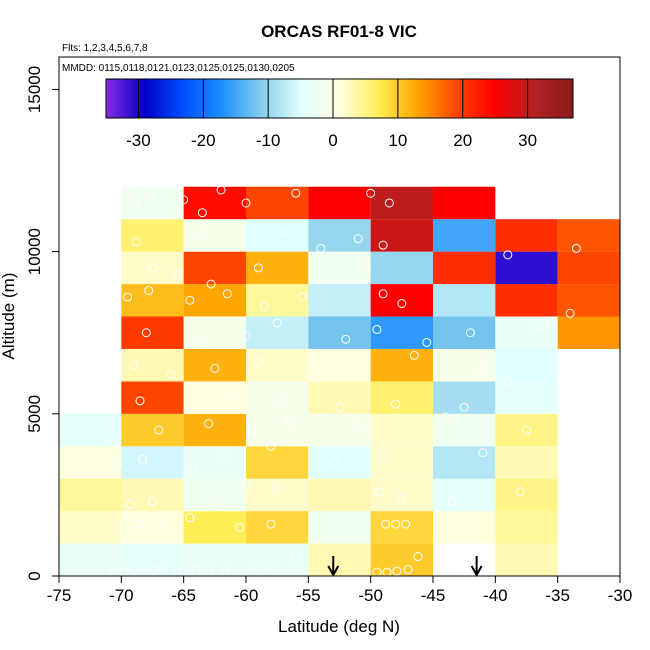 This screenshot has width=650, height=650. What do you see at coordinates (308, 595) in the screenshot?
I see `x-tick-label: -55` at bounding box center [308, 595].